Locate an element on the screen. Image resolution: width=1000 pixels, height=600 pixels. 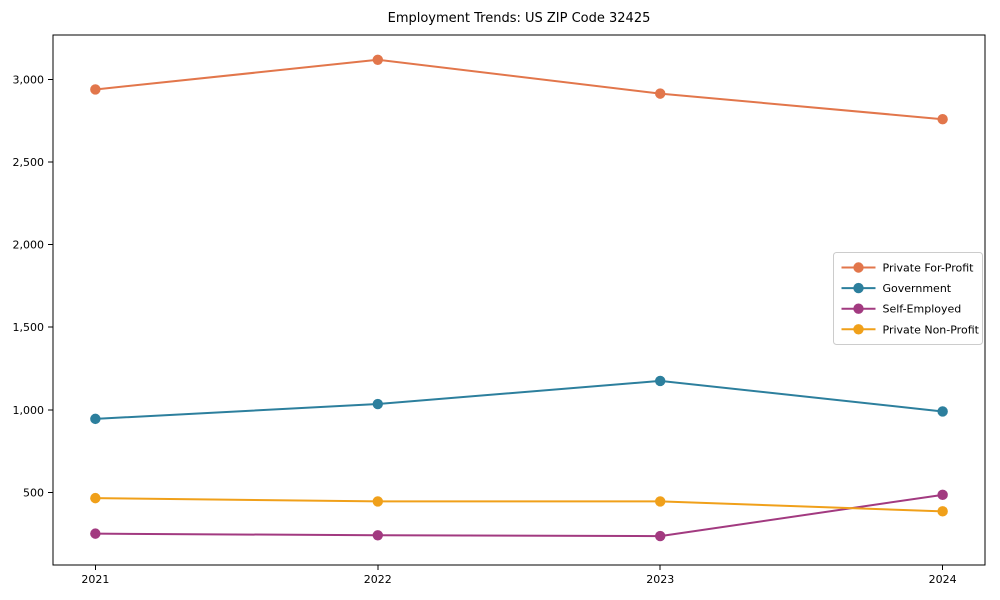
legend-item: Self-Employed is located at coordinates (901, 309).